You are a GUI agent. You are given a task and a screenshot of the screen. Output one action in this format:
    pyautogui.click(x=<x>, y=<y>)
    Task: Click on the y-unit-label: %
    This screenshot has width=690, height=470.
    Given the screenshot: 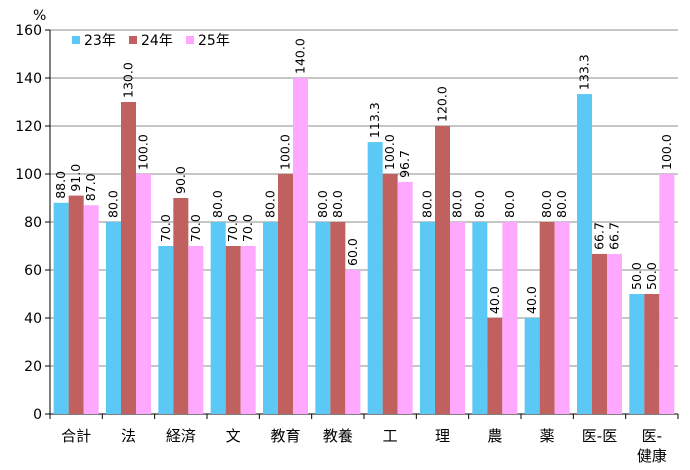 What is the action you would take?
    pyautogui.click(x=39, y=16)
    